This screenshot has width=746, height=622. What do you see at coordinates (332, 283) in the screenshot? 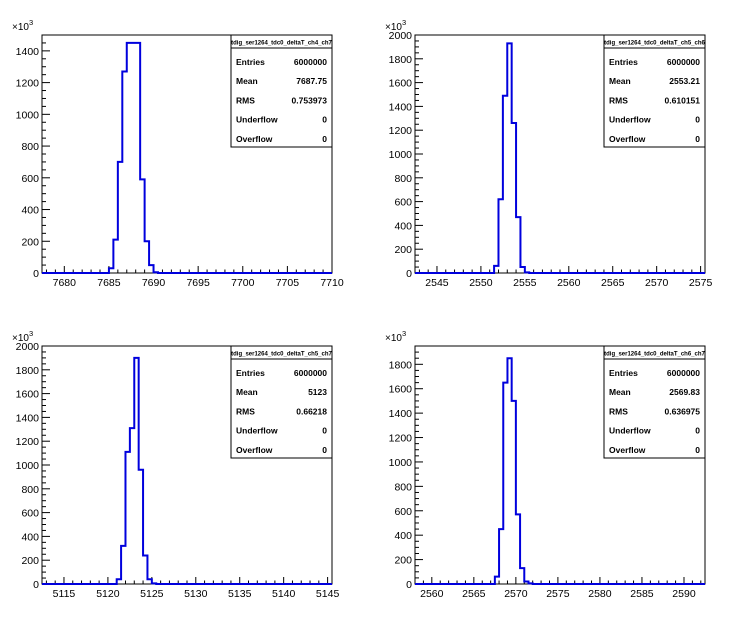
I see `x-tick-label: 7710` at bounding box center [332, 283].